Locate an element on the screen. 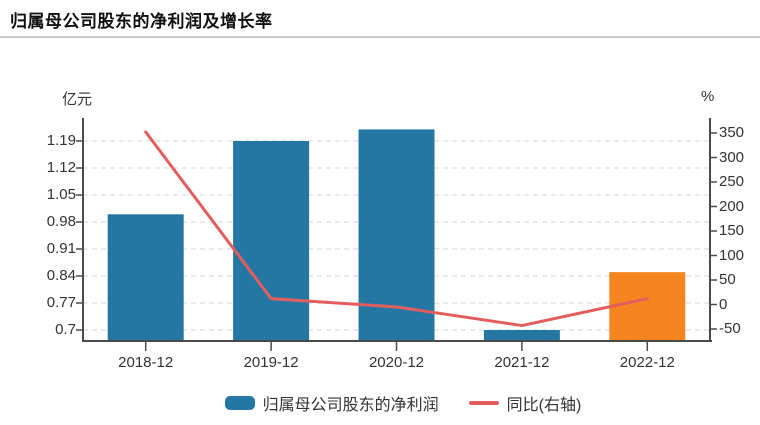 The image size is (760, 425). line-legend-swatch-icon is located at coordinates (483, 403).